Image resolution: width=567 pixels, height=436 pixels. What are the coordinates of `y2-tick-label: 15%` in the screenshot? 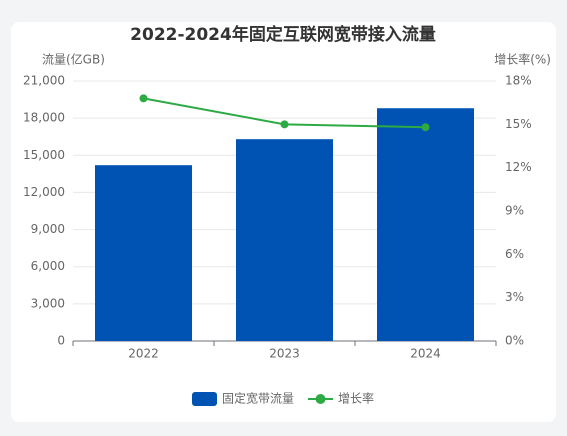 It's located at (518, 124).